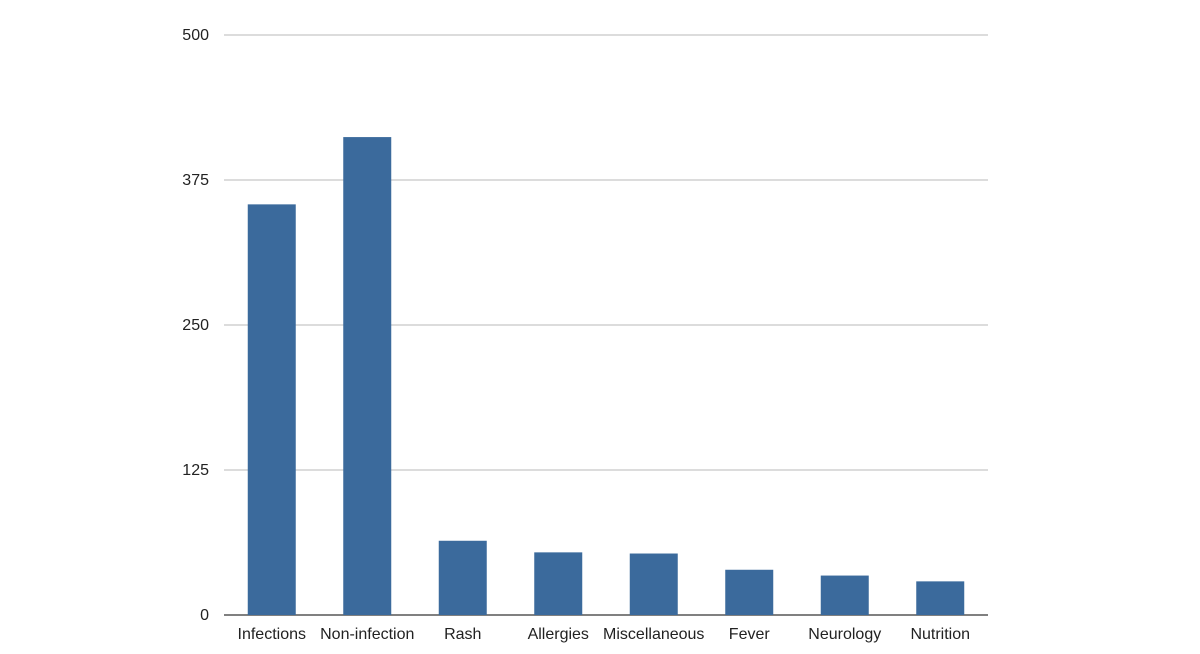 The image size is (1200, 654). What do you see at coordinates (653, 634) in the screenshot?
I see `x-tick-label: Miscellaneous` at bounding box center [653, 634].